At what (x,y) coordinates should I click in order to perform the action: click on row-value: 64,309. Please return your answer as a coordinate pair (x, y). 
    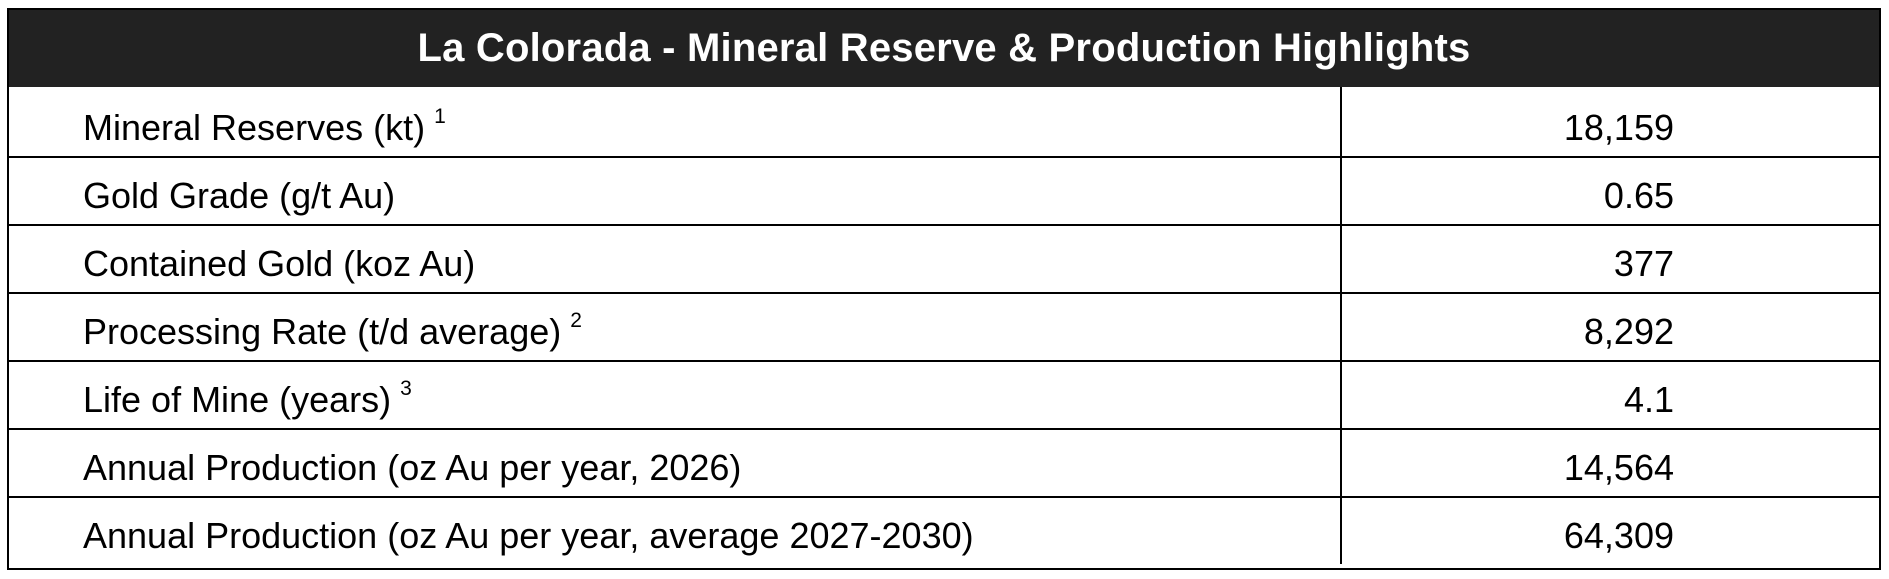
    Looking at the image, I should click on (1618, 535).